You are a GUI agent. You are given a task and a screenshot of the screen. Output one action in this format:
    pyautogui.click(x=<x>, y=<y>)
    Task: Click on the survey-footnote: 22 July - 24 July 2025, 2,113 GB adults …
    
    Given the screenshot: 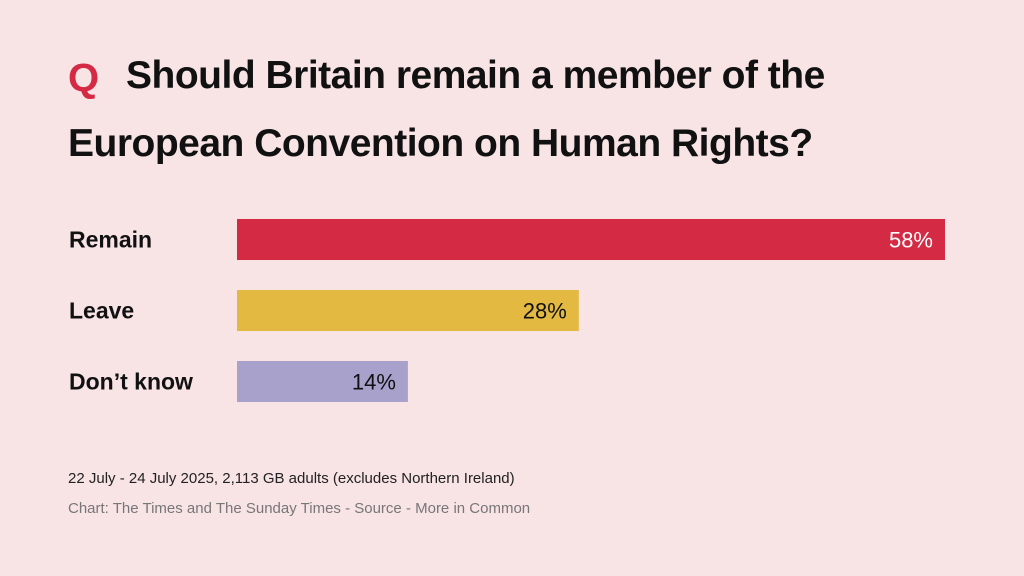 What is the action you would take?
    pyautogui.click(x=291, y=478)
    